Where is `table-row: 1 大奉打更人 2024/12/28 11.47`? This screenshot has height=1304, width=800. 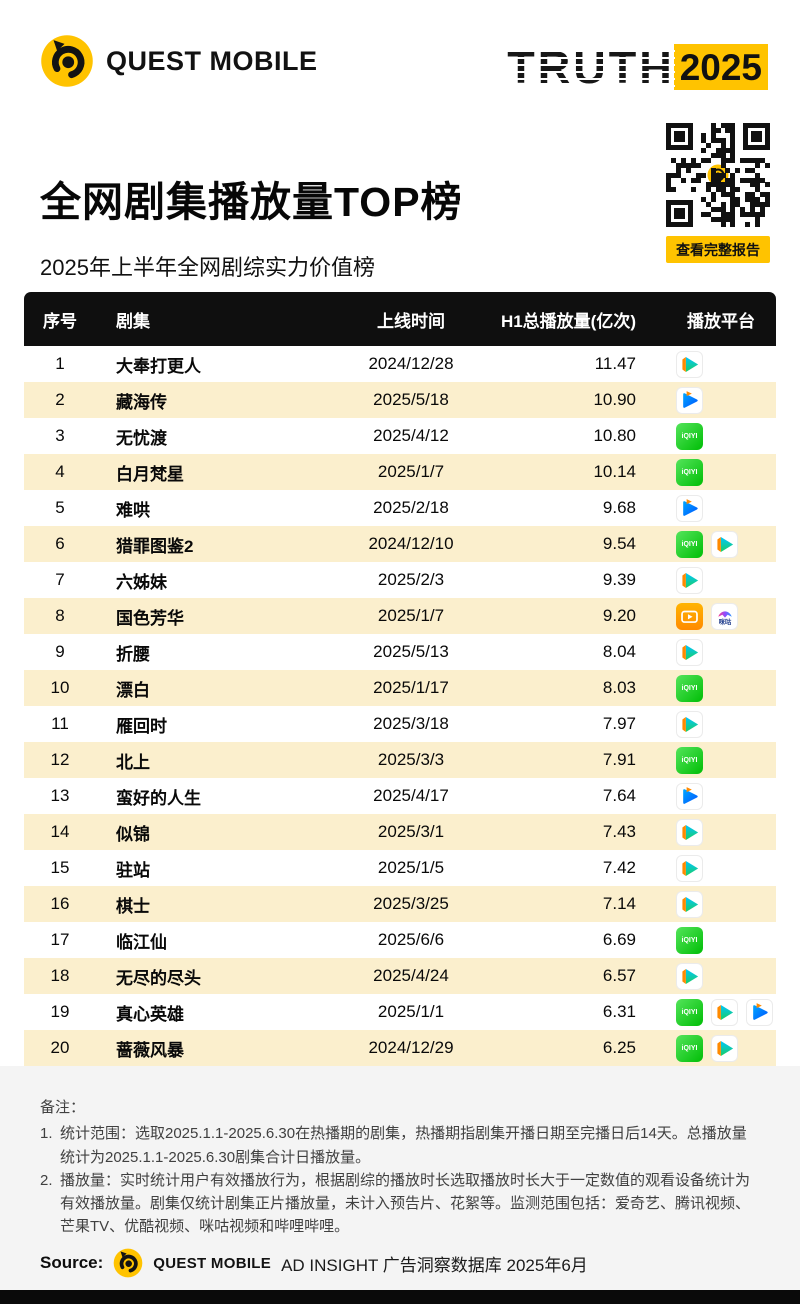 table-row: 1 大奉打更人 2024/12/28 11.47 is located at coordinates (400, 364).